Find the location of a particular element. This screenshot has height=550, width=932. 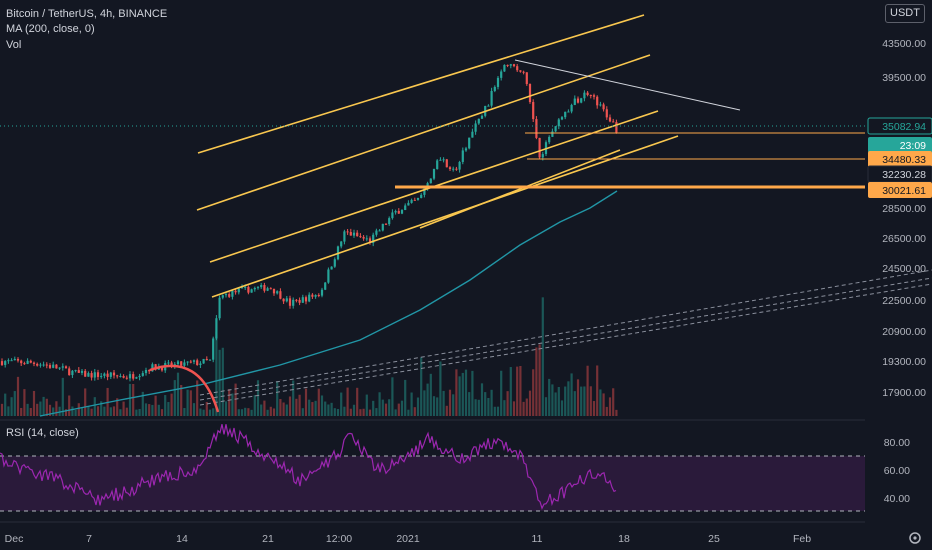

price-label-text: 32230.28 is located at coordinates (904, 175).